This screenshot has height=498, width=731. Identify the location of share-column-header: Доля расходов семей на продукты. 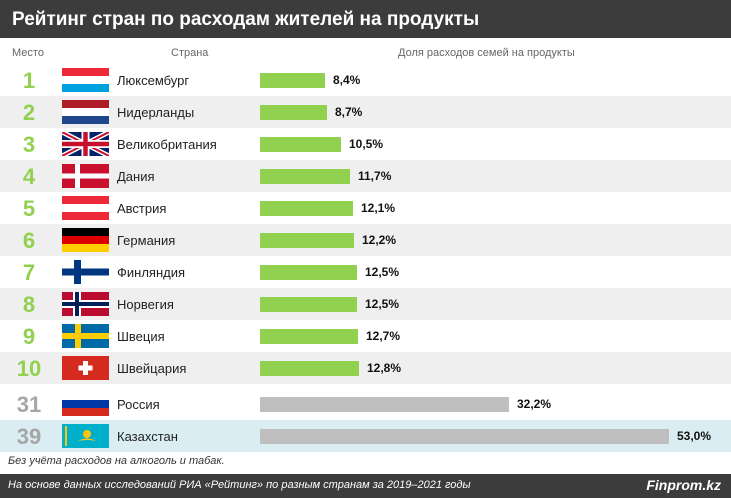
(486, 53).